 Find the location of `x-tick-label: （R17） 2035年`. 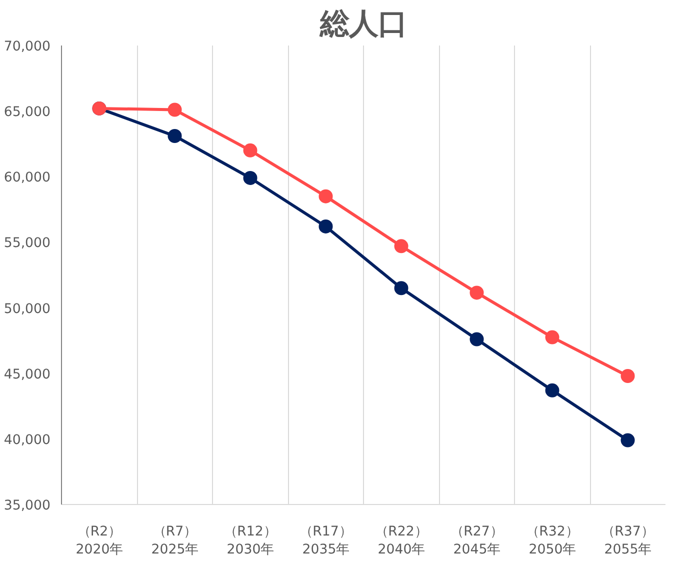

x-tick-label: （R17） 2035年 is located at coordinates (326, 541).